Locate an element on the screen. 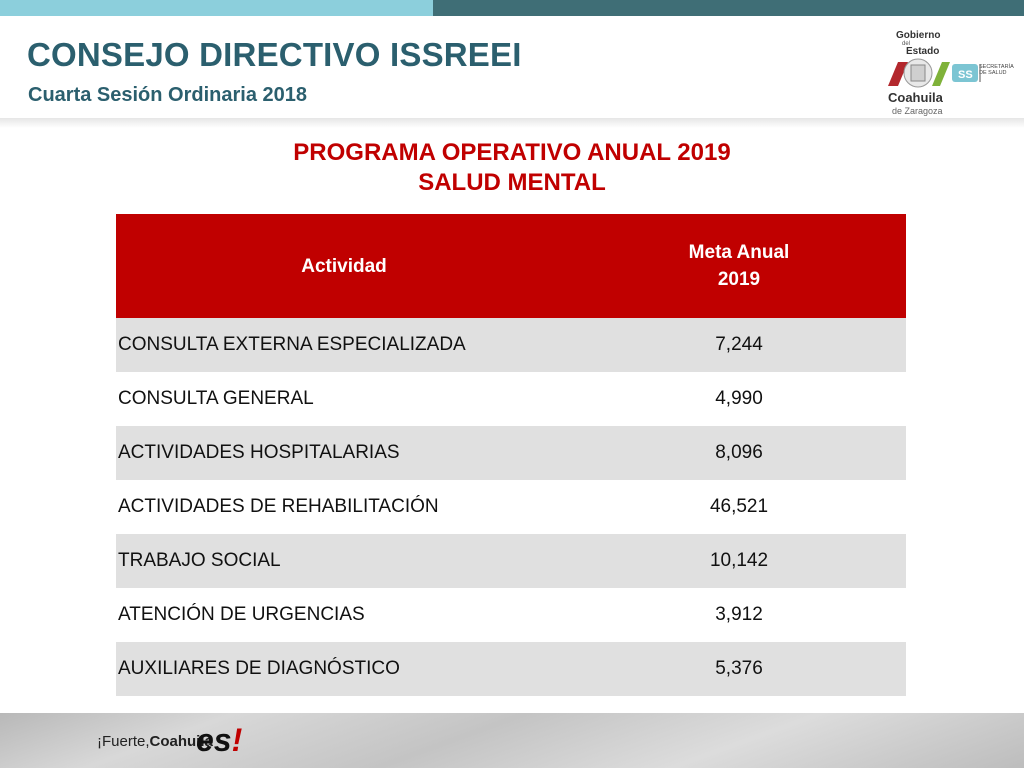  logo-estado-text: Estado is located at coordinates (923, 51).